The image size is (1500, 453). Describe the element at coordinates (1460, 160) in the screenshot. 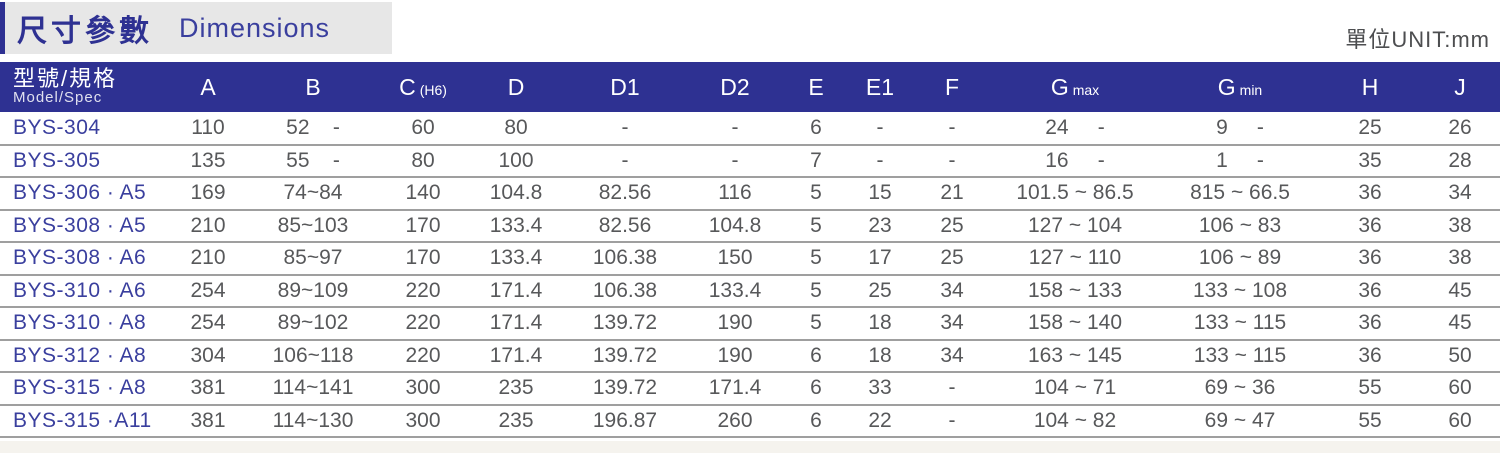

I see `value-cell: 28` at that location.